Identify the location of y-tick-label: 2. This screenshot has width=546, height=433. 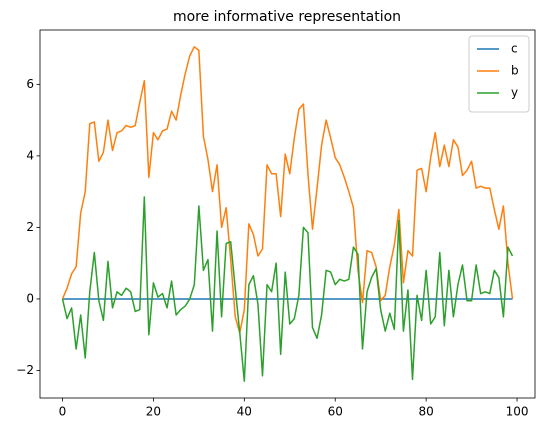
(30, 227).